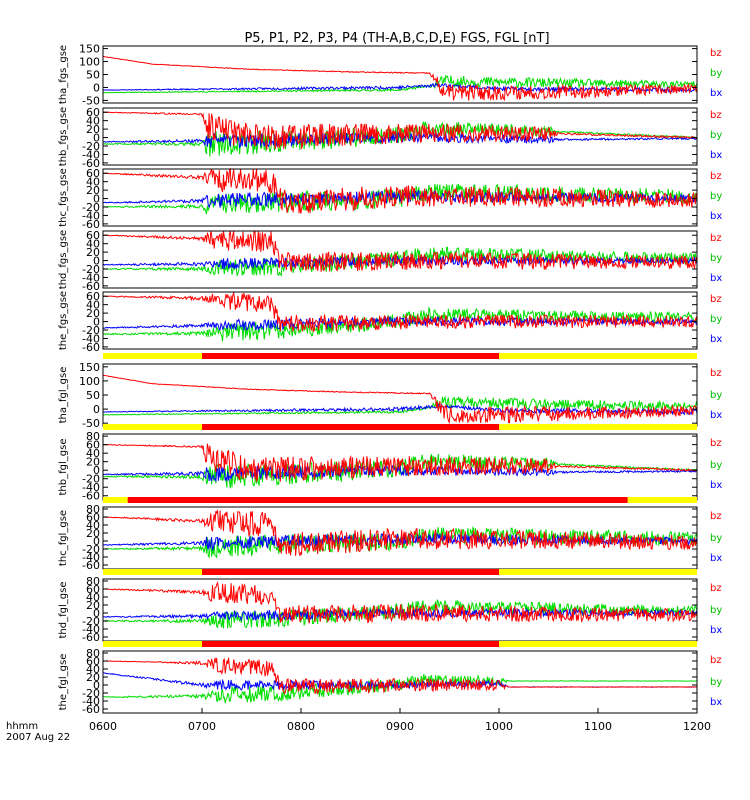 This screenshot has width=750, height=800. I want to click on y-axis-label: tha_fgl_gse, so click(63, 395).